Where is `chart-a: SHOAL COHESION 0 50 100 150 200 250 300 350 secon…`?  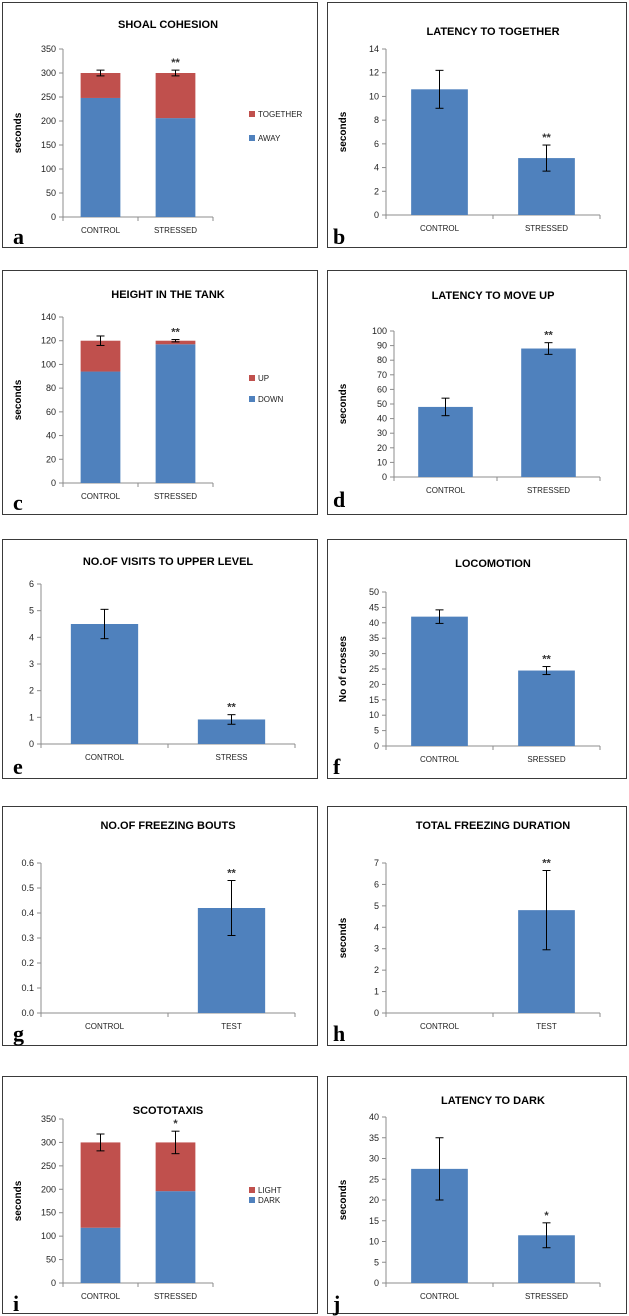
chart-a: SHOAL COHESION 0 50 100 150 200 250 300 350 secon… is located at coordinates (158, 134).